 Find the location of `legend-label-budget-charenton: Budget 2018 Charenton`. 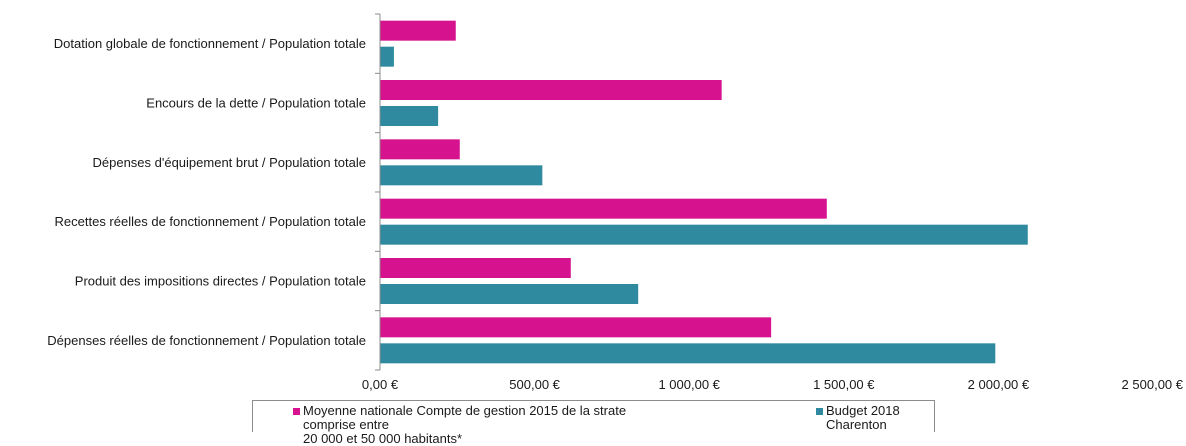

legend-label-budget-charenton: Budget 2018 Charenton is located at coordinates (863, 417).